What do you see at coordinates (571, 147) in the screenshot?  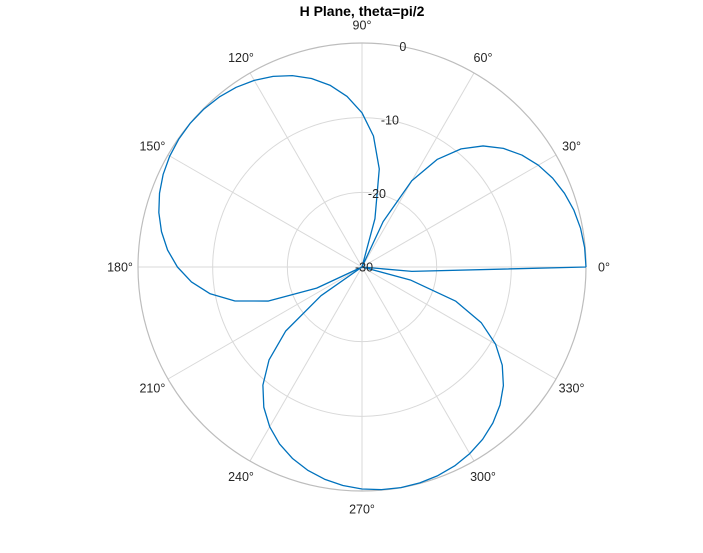 I see `theta-tick-label: 30°` at bounding box center [571, 147].